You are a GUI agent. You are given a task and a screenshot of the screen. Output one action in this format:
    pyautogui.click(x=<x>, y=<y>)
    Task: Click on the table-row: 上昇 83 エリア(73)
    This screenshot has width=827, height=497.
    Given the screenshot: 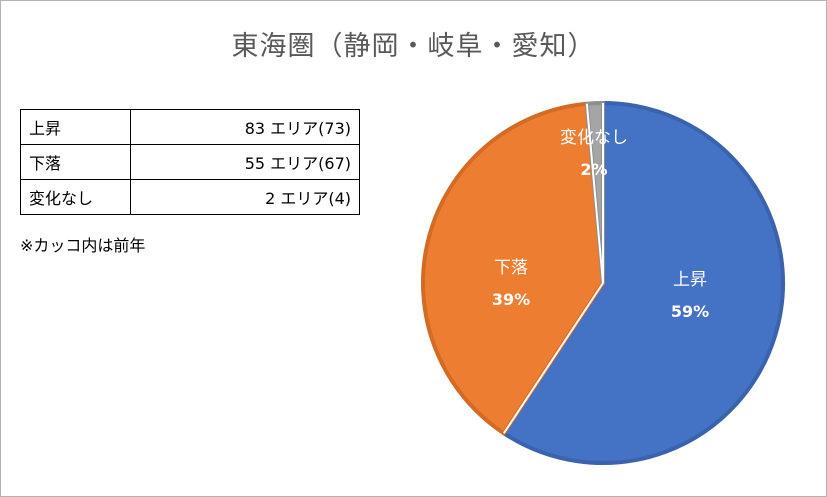 What is the action you would take?
    pyautogui.click(x=190, y=127)
    